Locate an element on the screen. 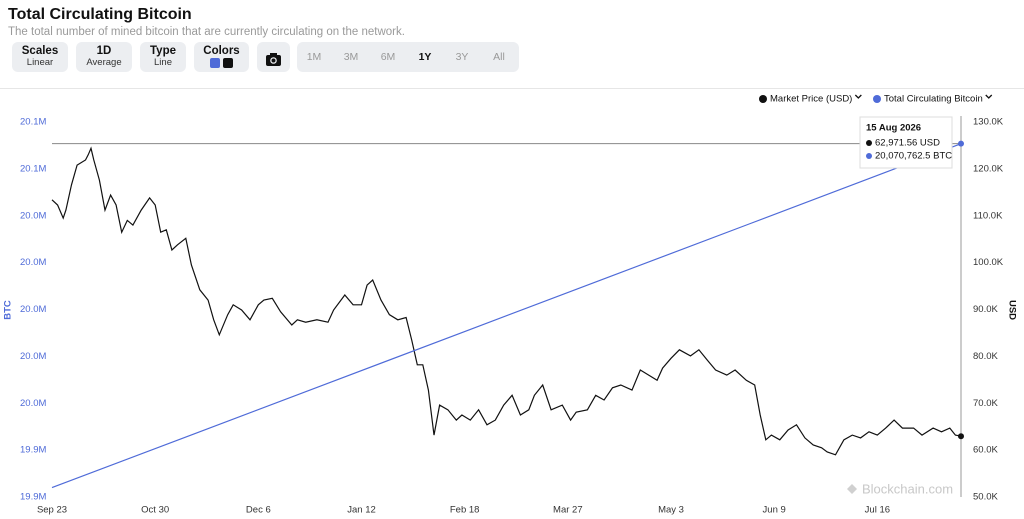 The height and width of the screenshot is (519, 1024). button-label: Colors is located at coordinates (221, 51).